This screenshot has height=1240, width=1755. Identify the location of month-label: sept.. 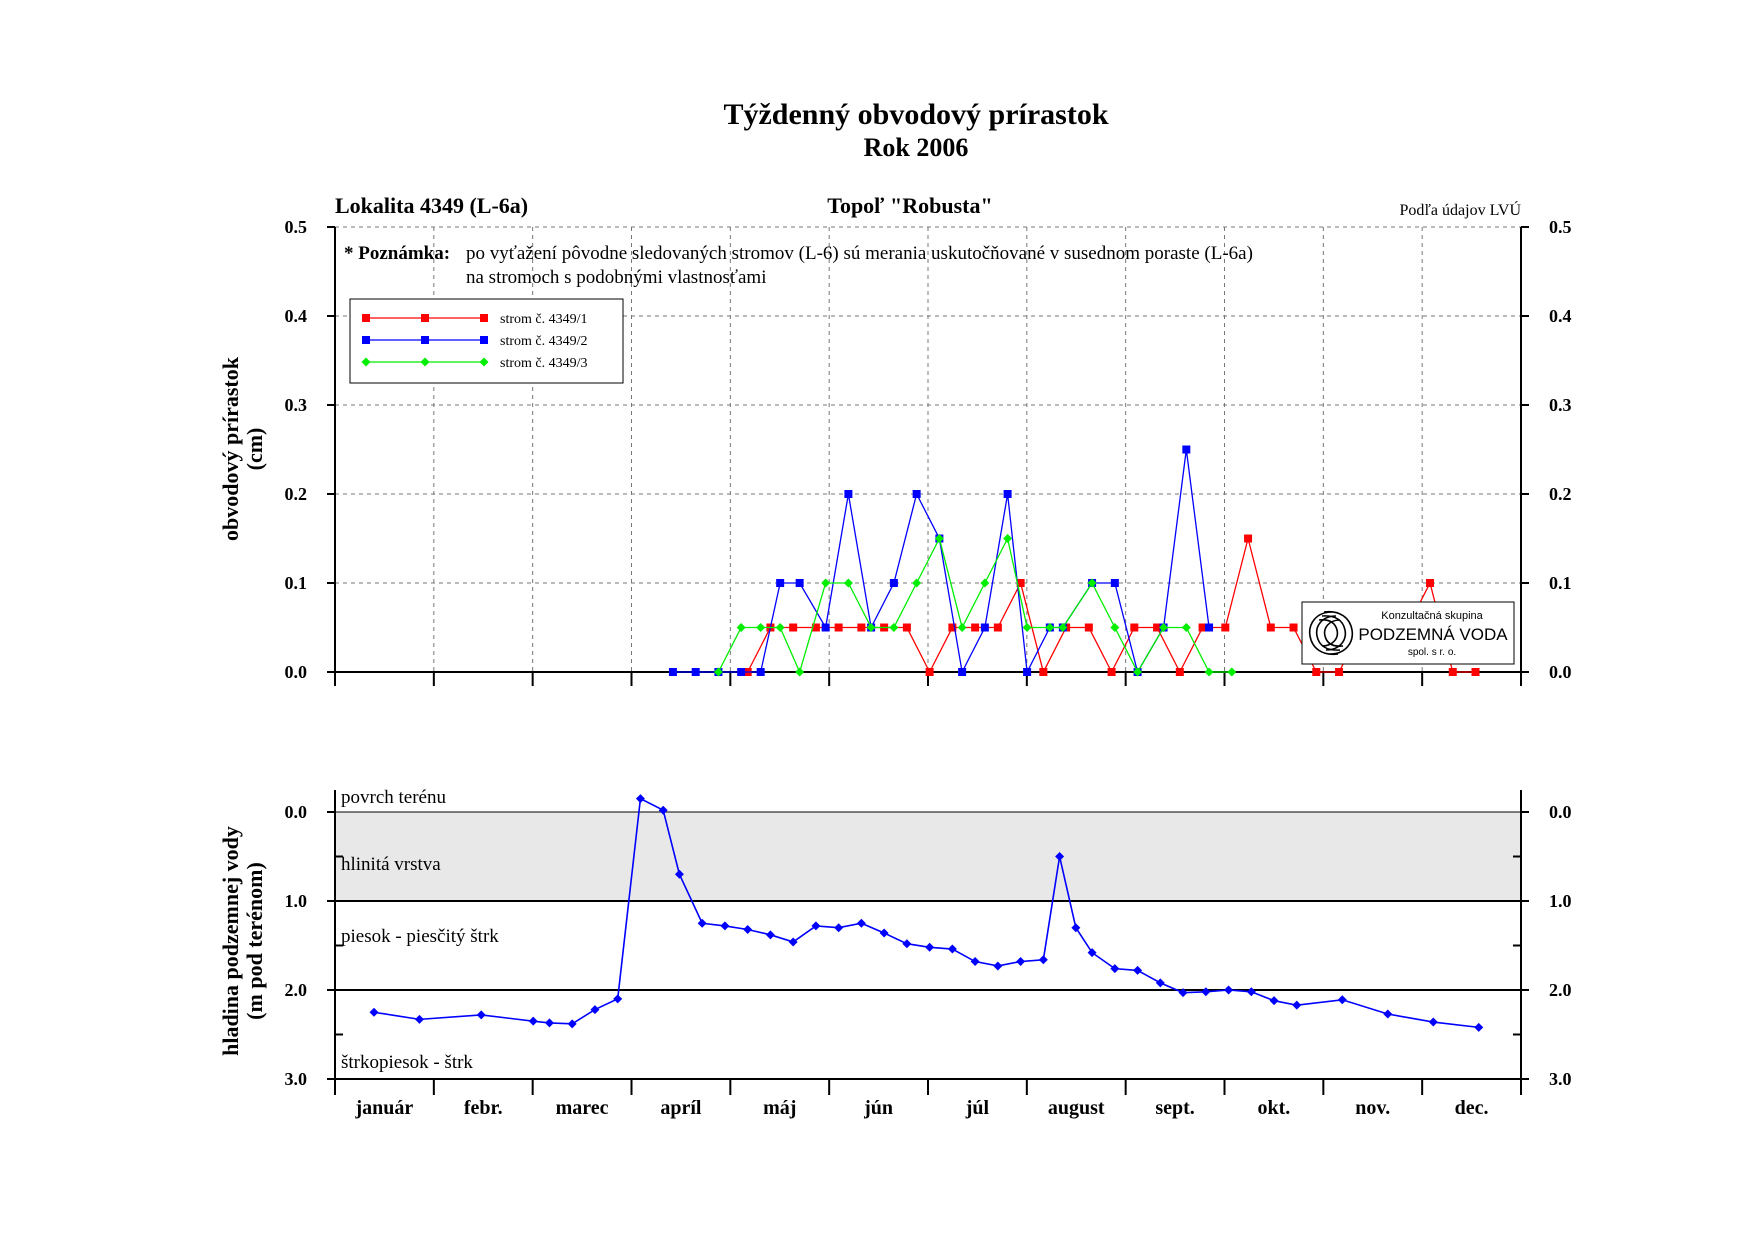
(1174, 1108).